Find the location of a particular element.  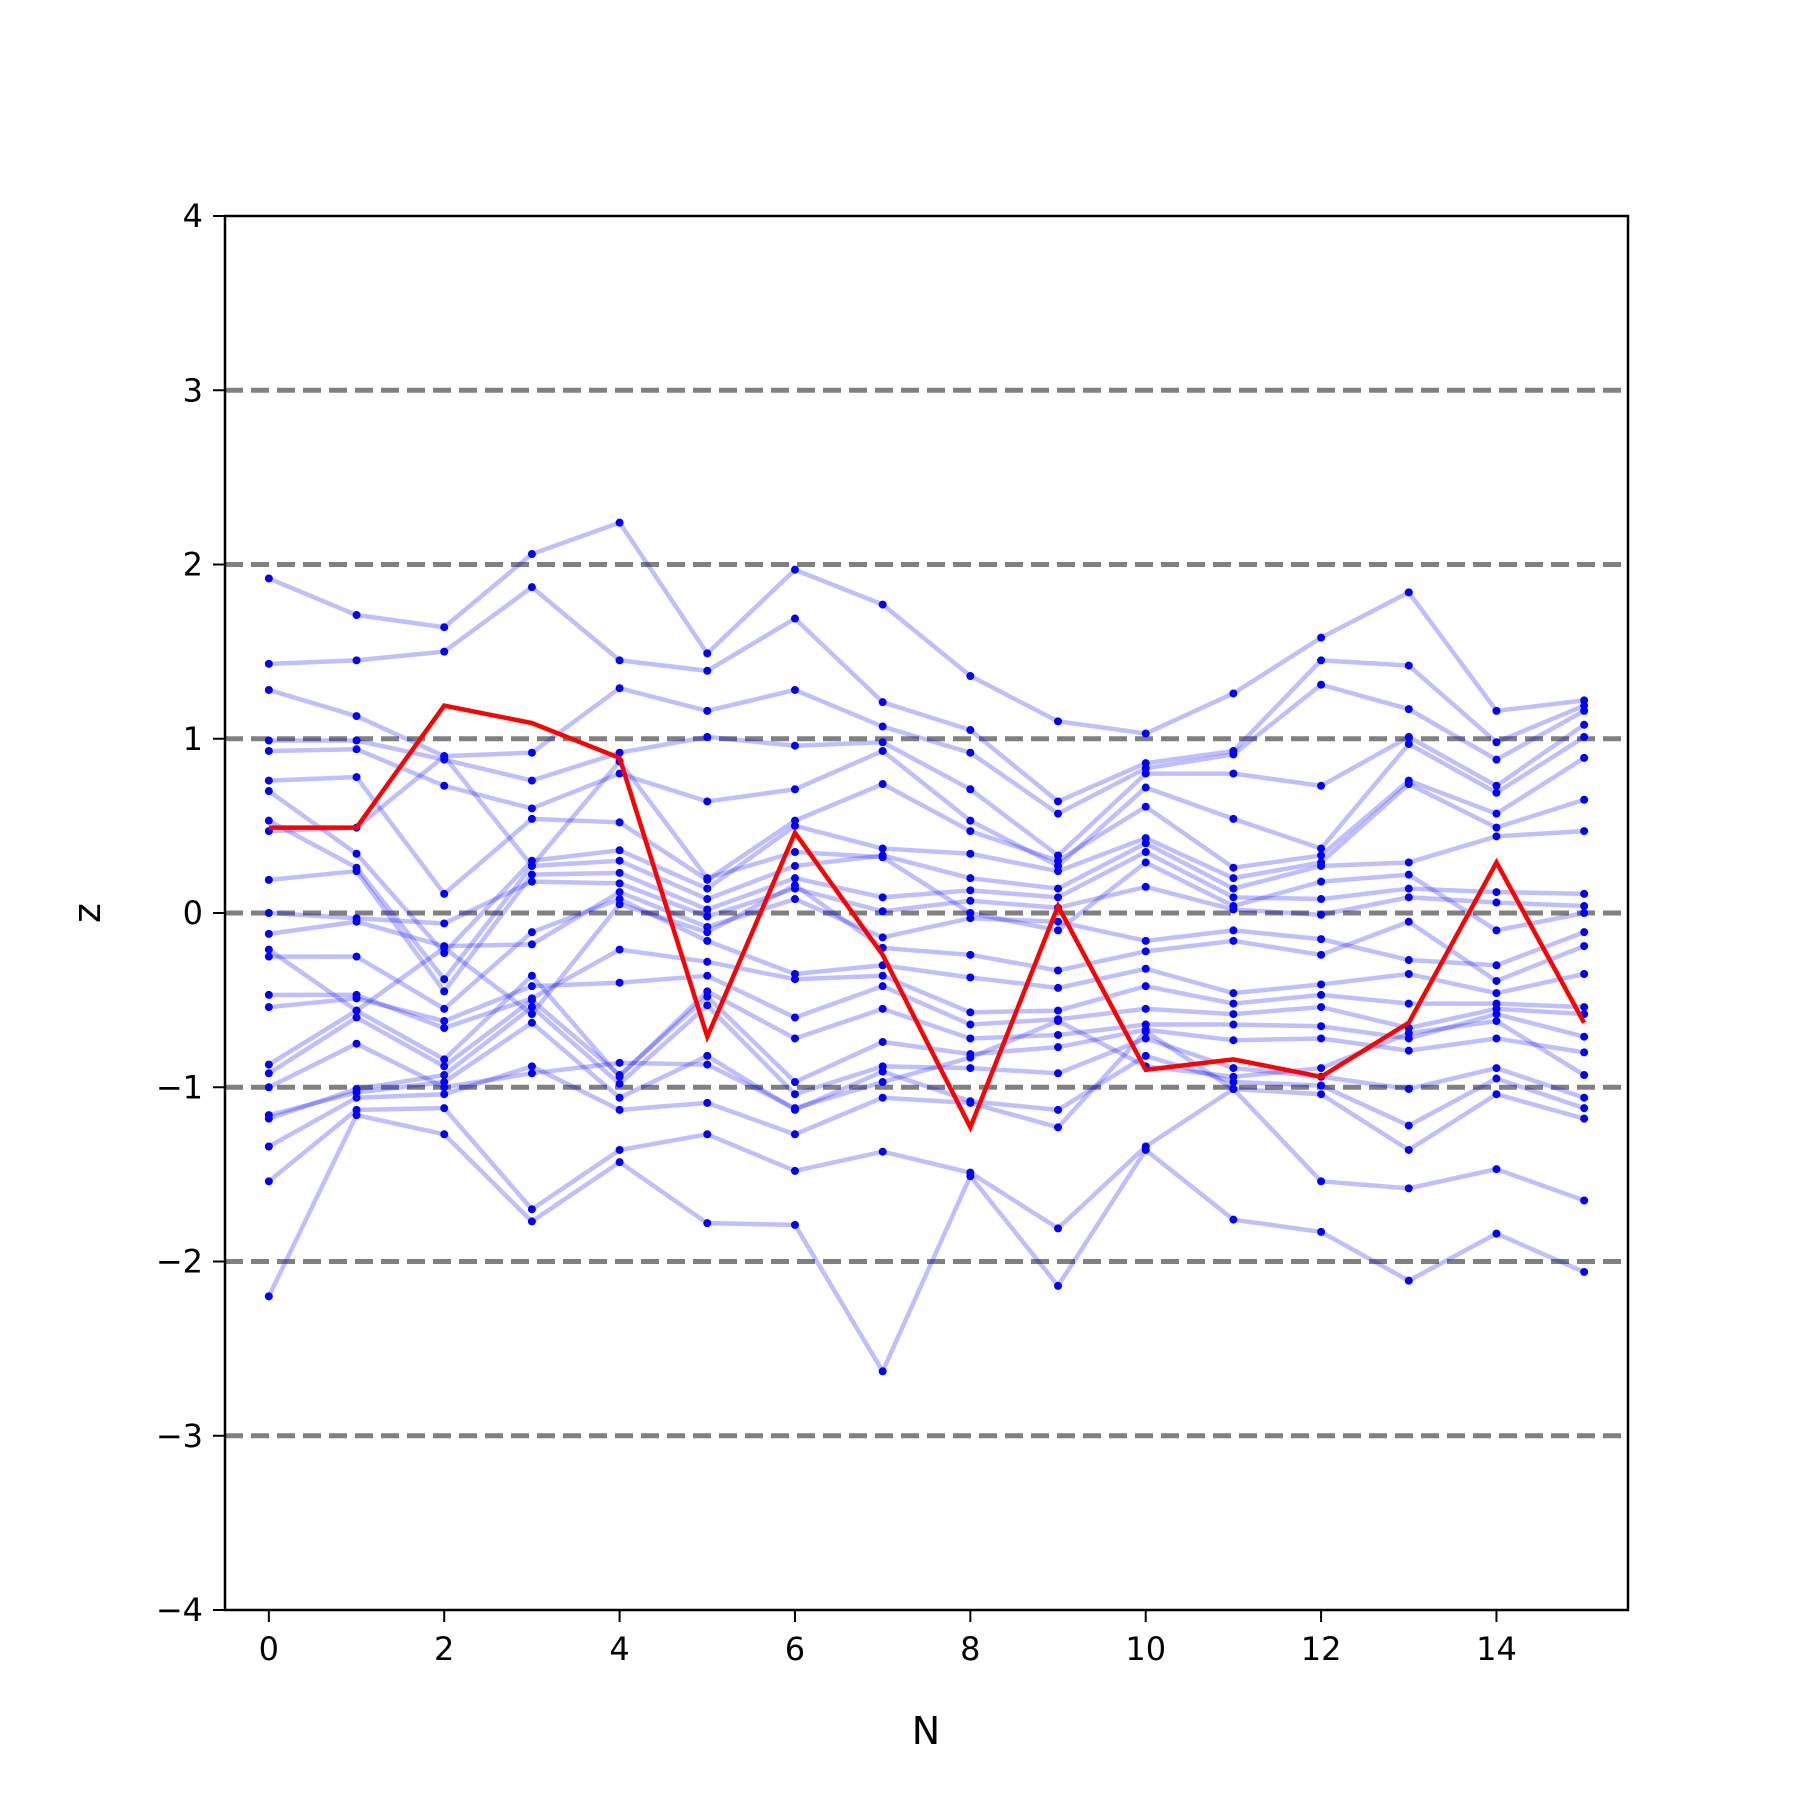

x-tick-label: 6 is located at coordinates (795, 1649).